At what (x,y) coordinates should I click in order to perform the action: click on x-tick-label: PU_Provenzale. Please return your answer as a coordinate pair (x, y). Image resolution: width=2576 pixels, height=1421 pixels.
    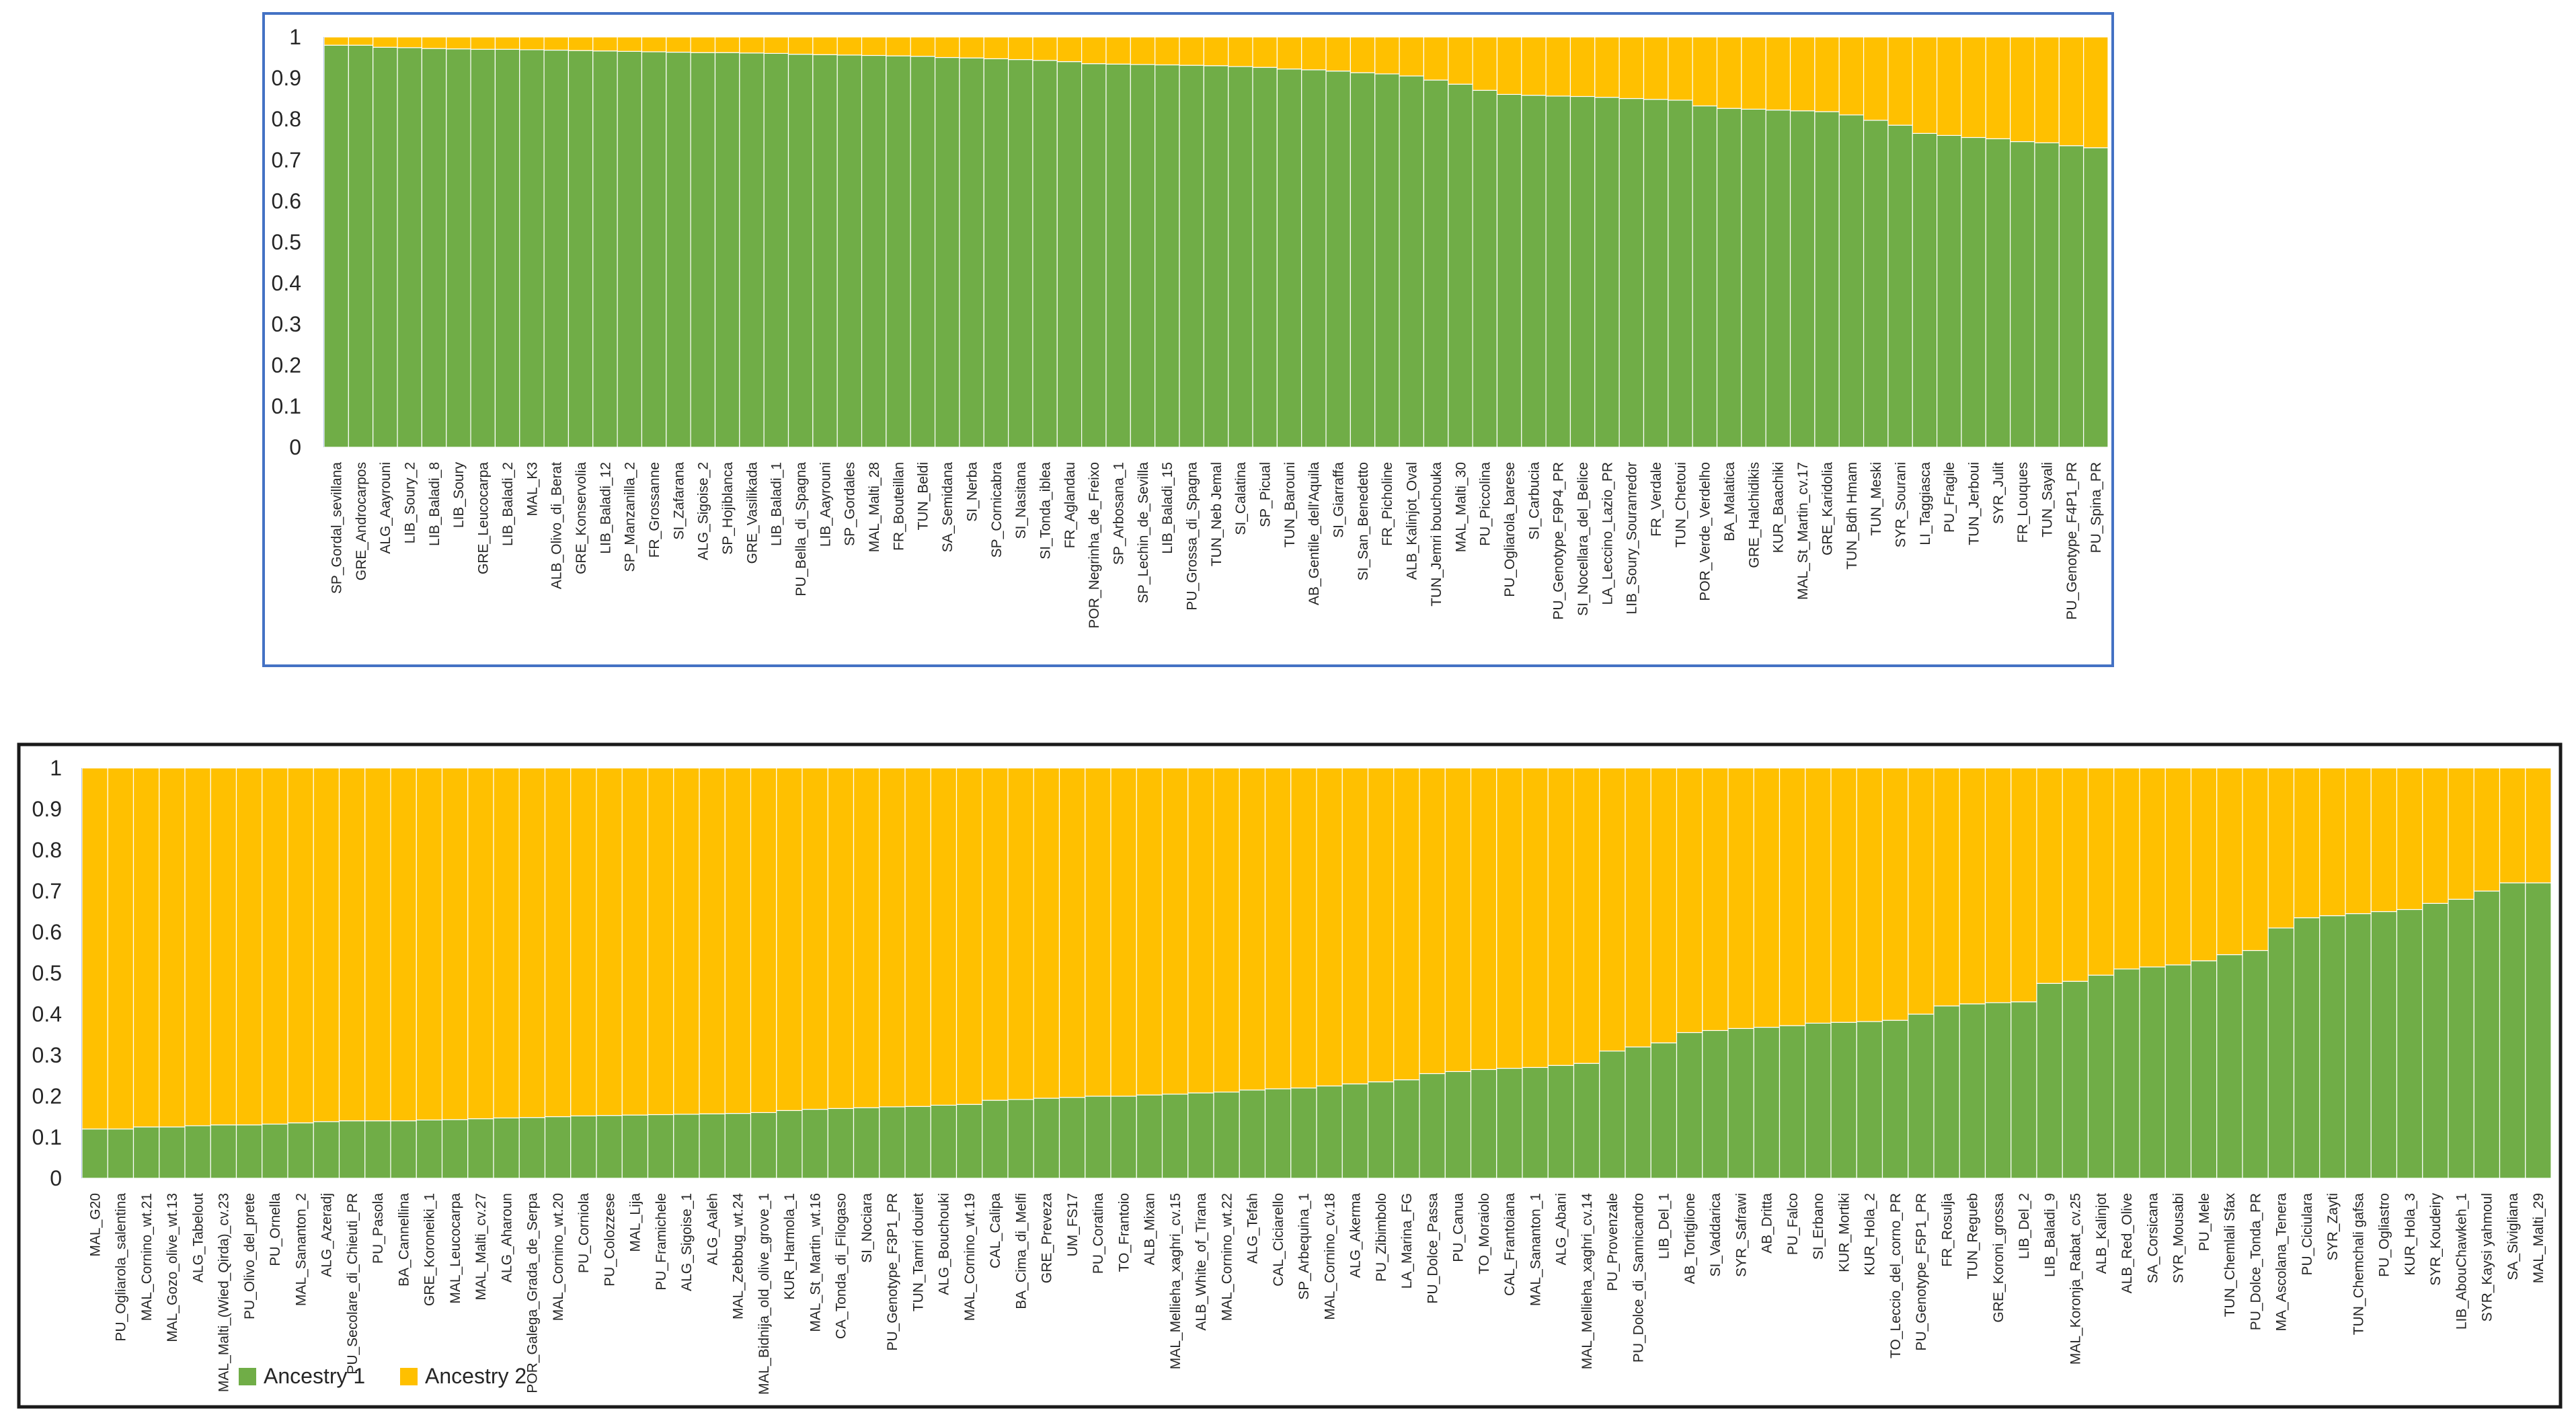
    Looking at the image, I should click on (1613, 1242).